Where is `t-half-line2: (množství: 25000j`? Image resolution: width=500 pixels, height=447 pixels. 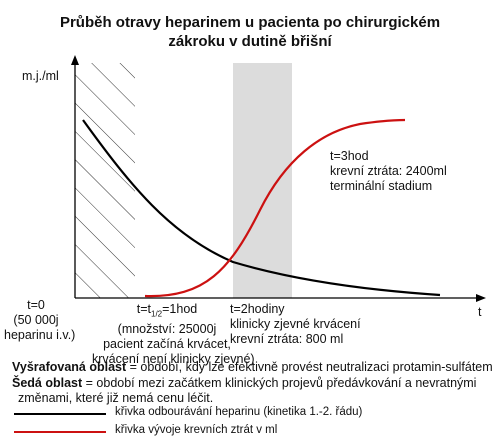 t-half-line2: (množství: 25000j is located at coordinates (167, 328).